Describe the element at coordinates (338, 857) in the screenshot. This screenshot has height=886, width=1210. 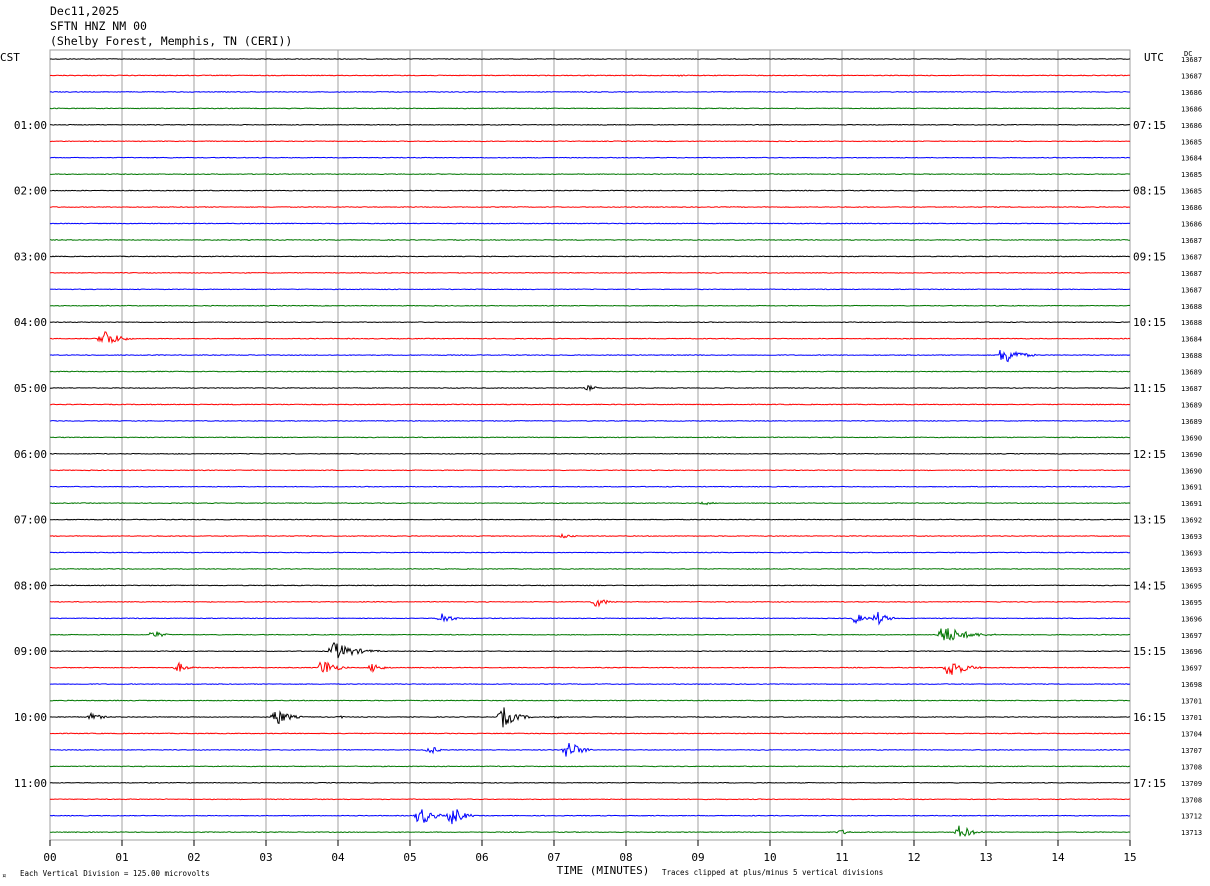
I see `x-tick-label-04: 04` at that location.